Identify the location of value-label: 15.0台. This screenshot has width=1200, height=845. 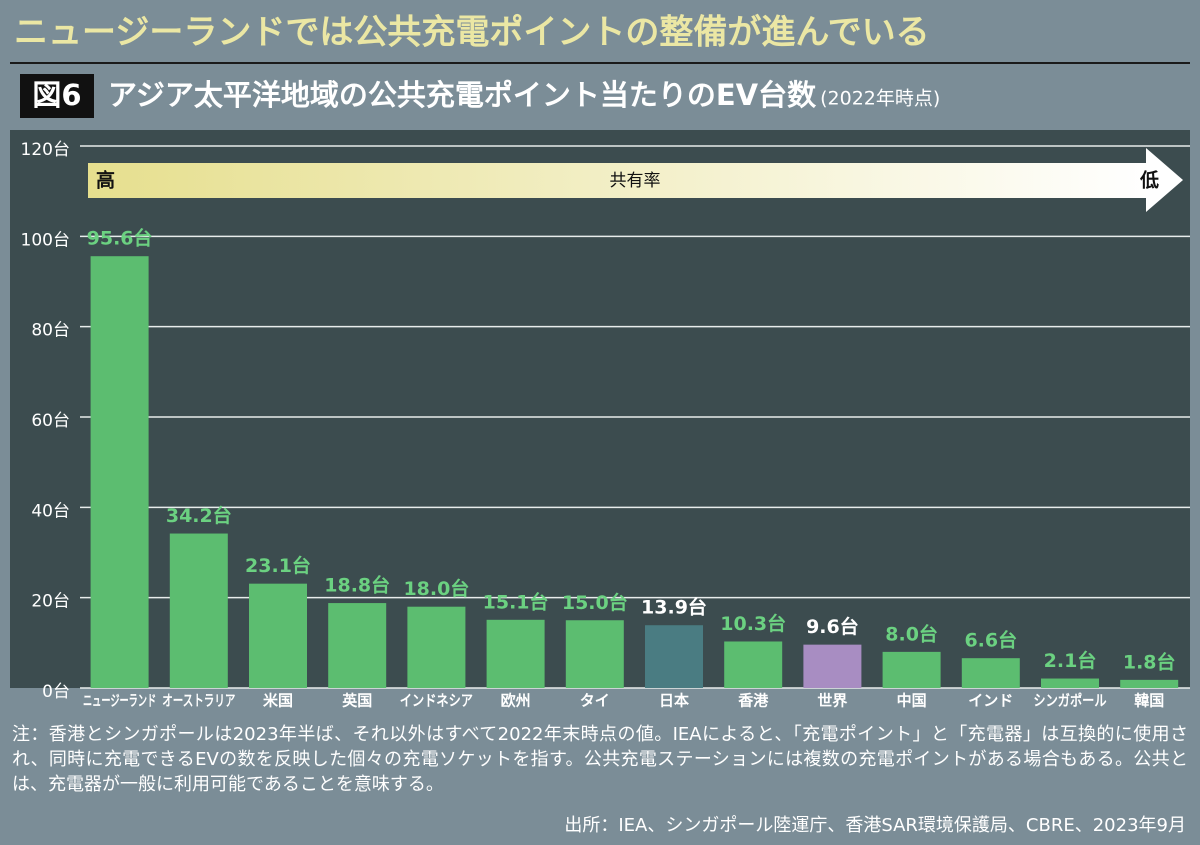
(595, 602).